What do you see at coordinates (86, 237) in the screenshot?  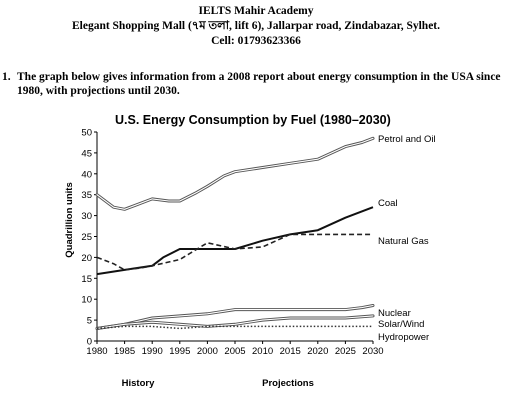 I see `y-tick-label: 25` at bounding box center [86, 237].